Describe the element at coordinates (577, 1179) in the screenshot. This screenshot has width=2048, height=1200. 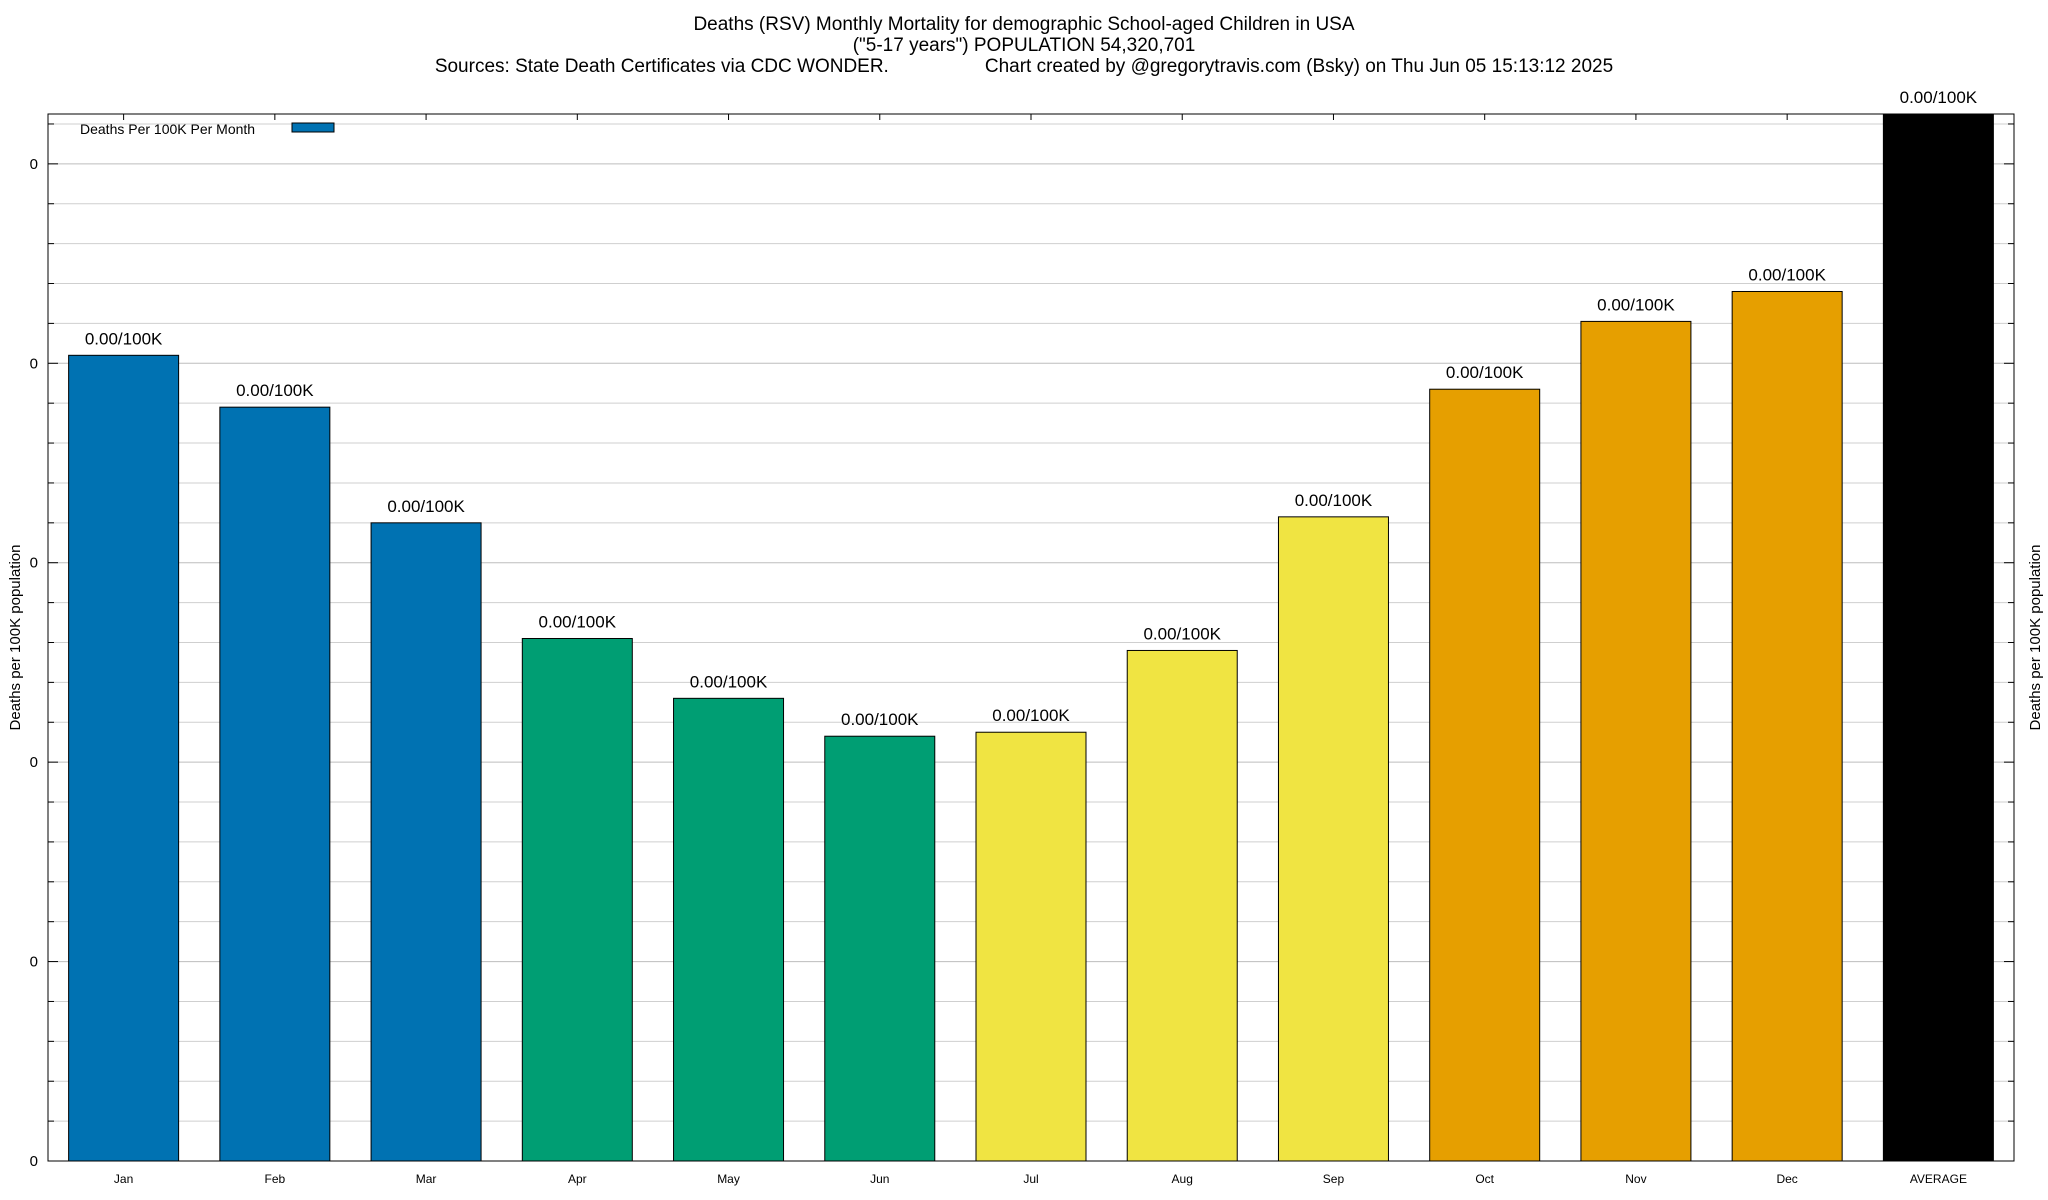
I see `x-tick-label: Apr` at that location.